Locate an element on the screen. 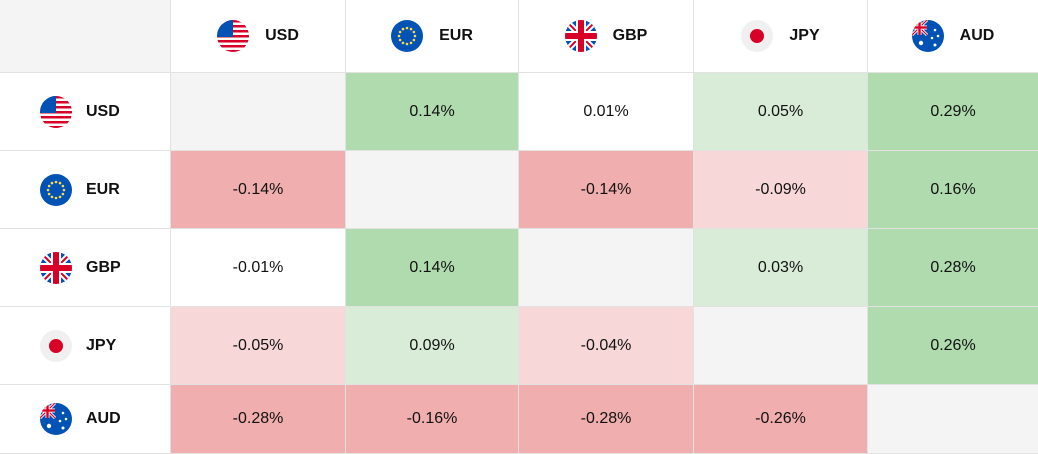 The image size is (1038, 454). row-header-eur: EUR is located at coordinates (85, 190).